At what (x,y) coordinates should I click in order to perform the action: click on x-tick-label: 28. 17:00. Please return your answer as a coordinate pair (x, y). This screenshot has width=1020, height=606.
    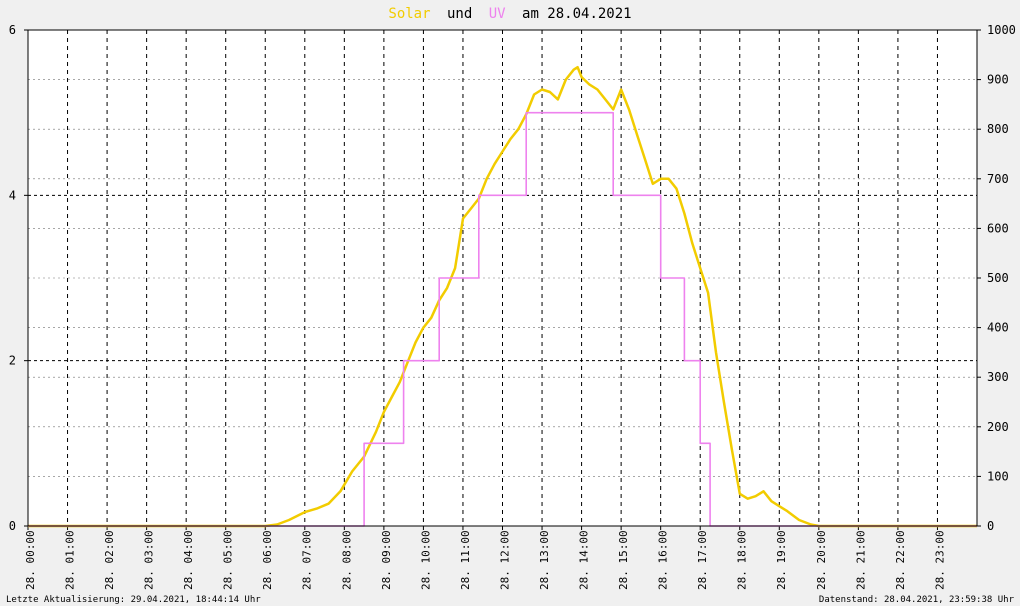
    Looking at the image, I should click on (702, 560).